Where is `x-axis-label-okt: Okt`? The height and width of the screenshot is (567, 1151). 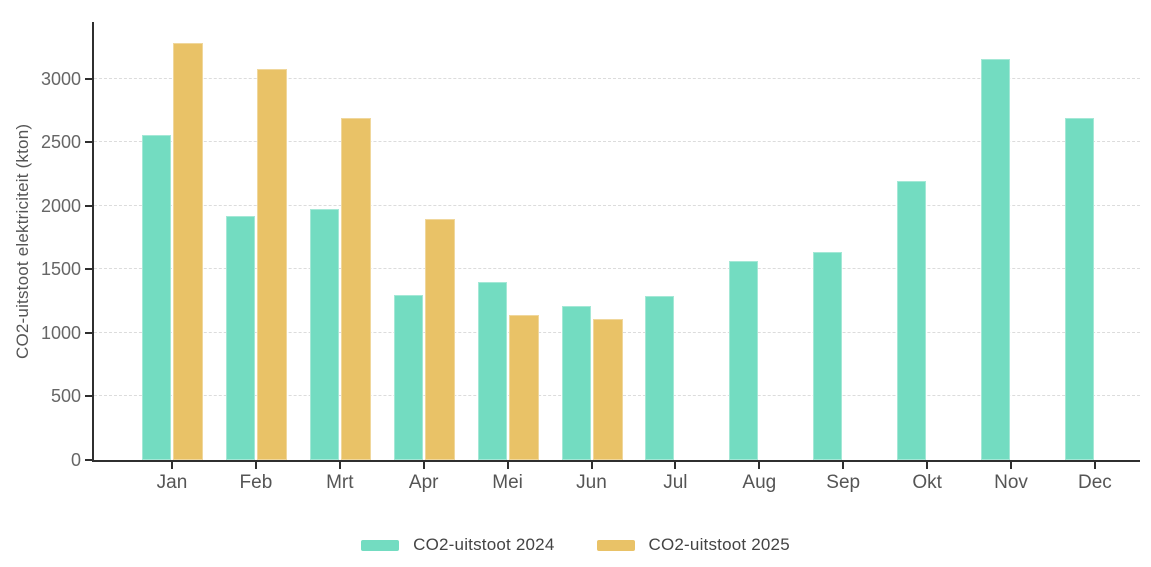 x-axis-label-okt: Okt is located at coordinates (927, 482).